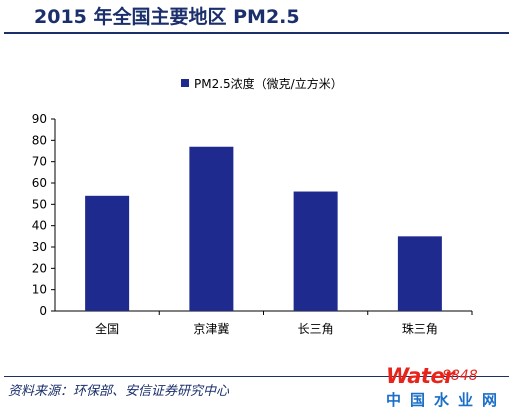 This screenshot has height=412, width=513. Describe the element at coordinates (39, 140) in the screenshot. I see `y-tick-label: 80` at that location.